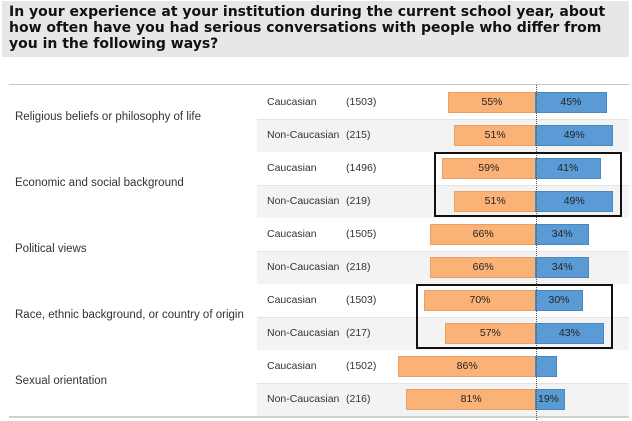 This screenshot has height=421, width=632. Describe the element at coordinates (488, 168) in the screenshot. I see `bar-often: 59%` at that location.